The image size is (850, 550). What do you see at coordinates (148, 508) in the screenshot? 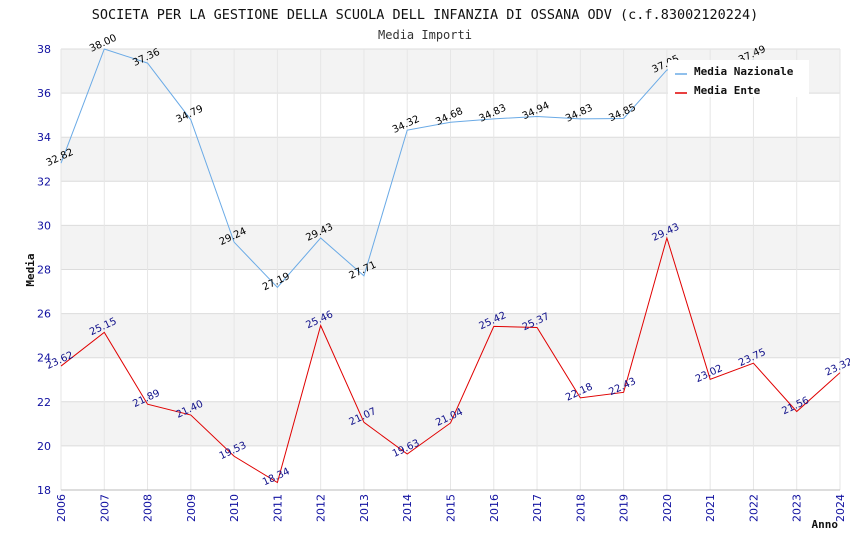
I see `x-tick-label: 2008` at bounding box center [148, 508].